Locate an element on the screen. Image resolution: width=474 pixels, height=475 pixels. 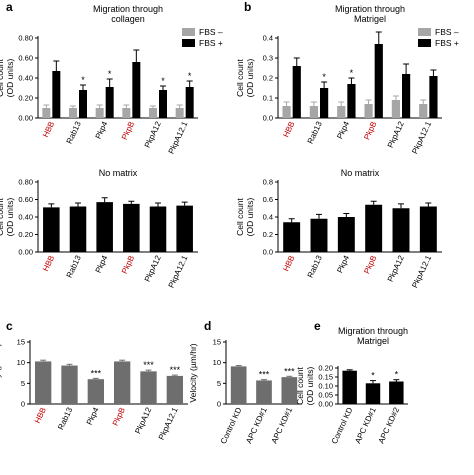
y-tick-label: 0.0 is located at coordinates (268, 118).